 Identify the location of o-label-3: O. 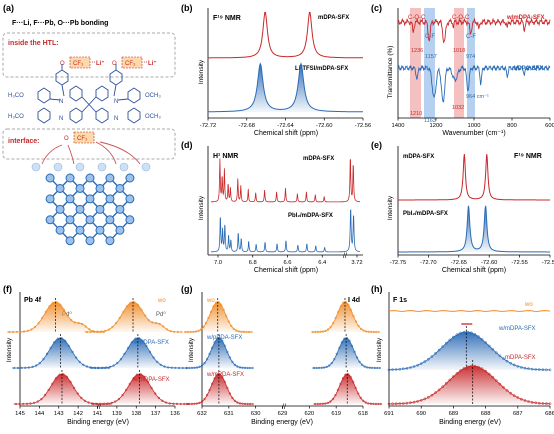
(66, 139).